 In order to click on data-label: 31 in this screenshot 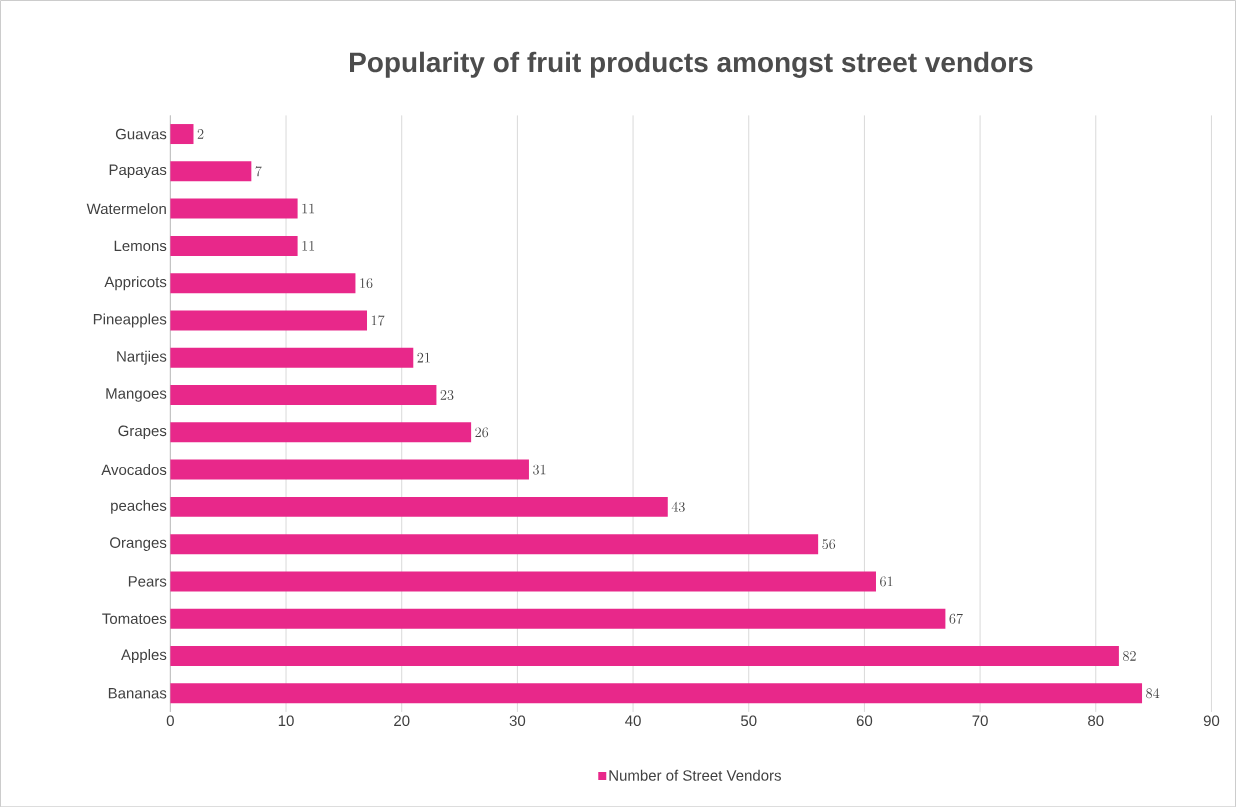, I will do `click(539, 469)`.